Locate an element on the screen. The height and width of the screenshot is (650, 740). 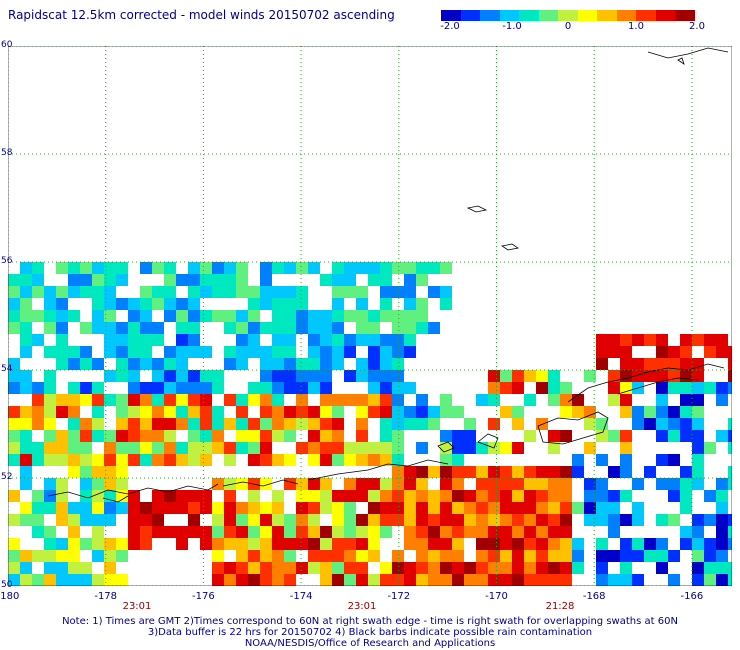
latitude-label: 50 is located at coordinates (7, 585).